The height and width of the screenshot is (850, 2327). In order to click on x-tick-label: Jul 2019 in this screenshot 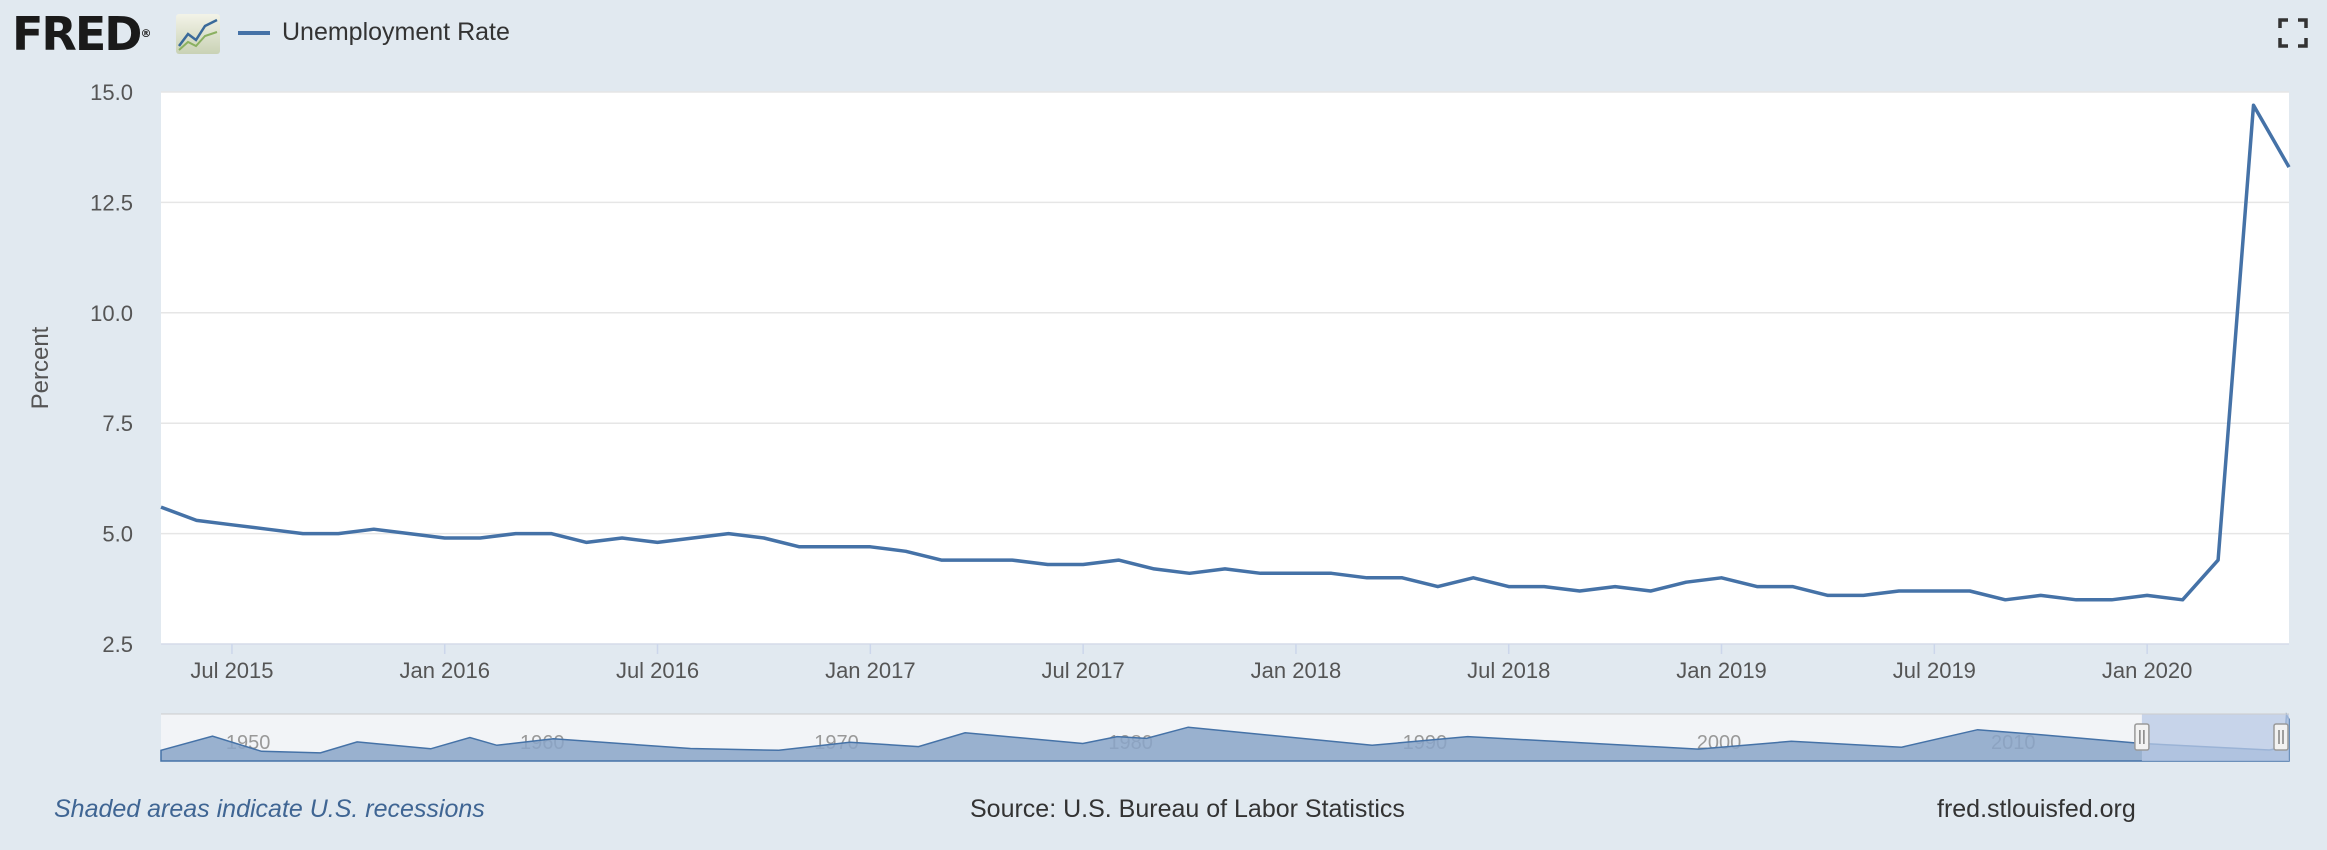, I will do `click(1934, 670)`.